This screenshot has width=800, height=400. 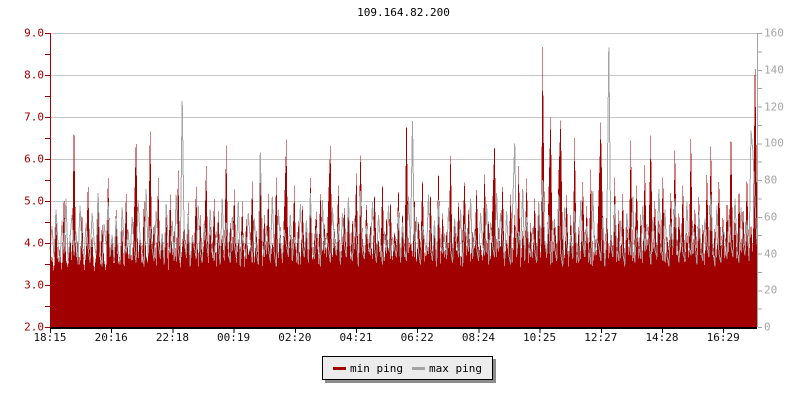 What do you see at coordinates (771, 253) in the screenshot?
I see `right-axis-label: 40` at bounding box center [771, 253].